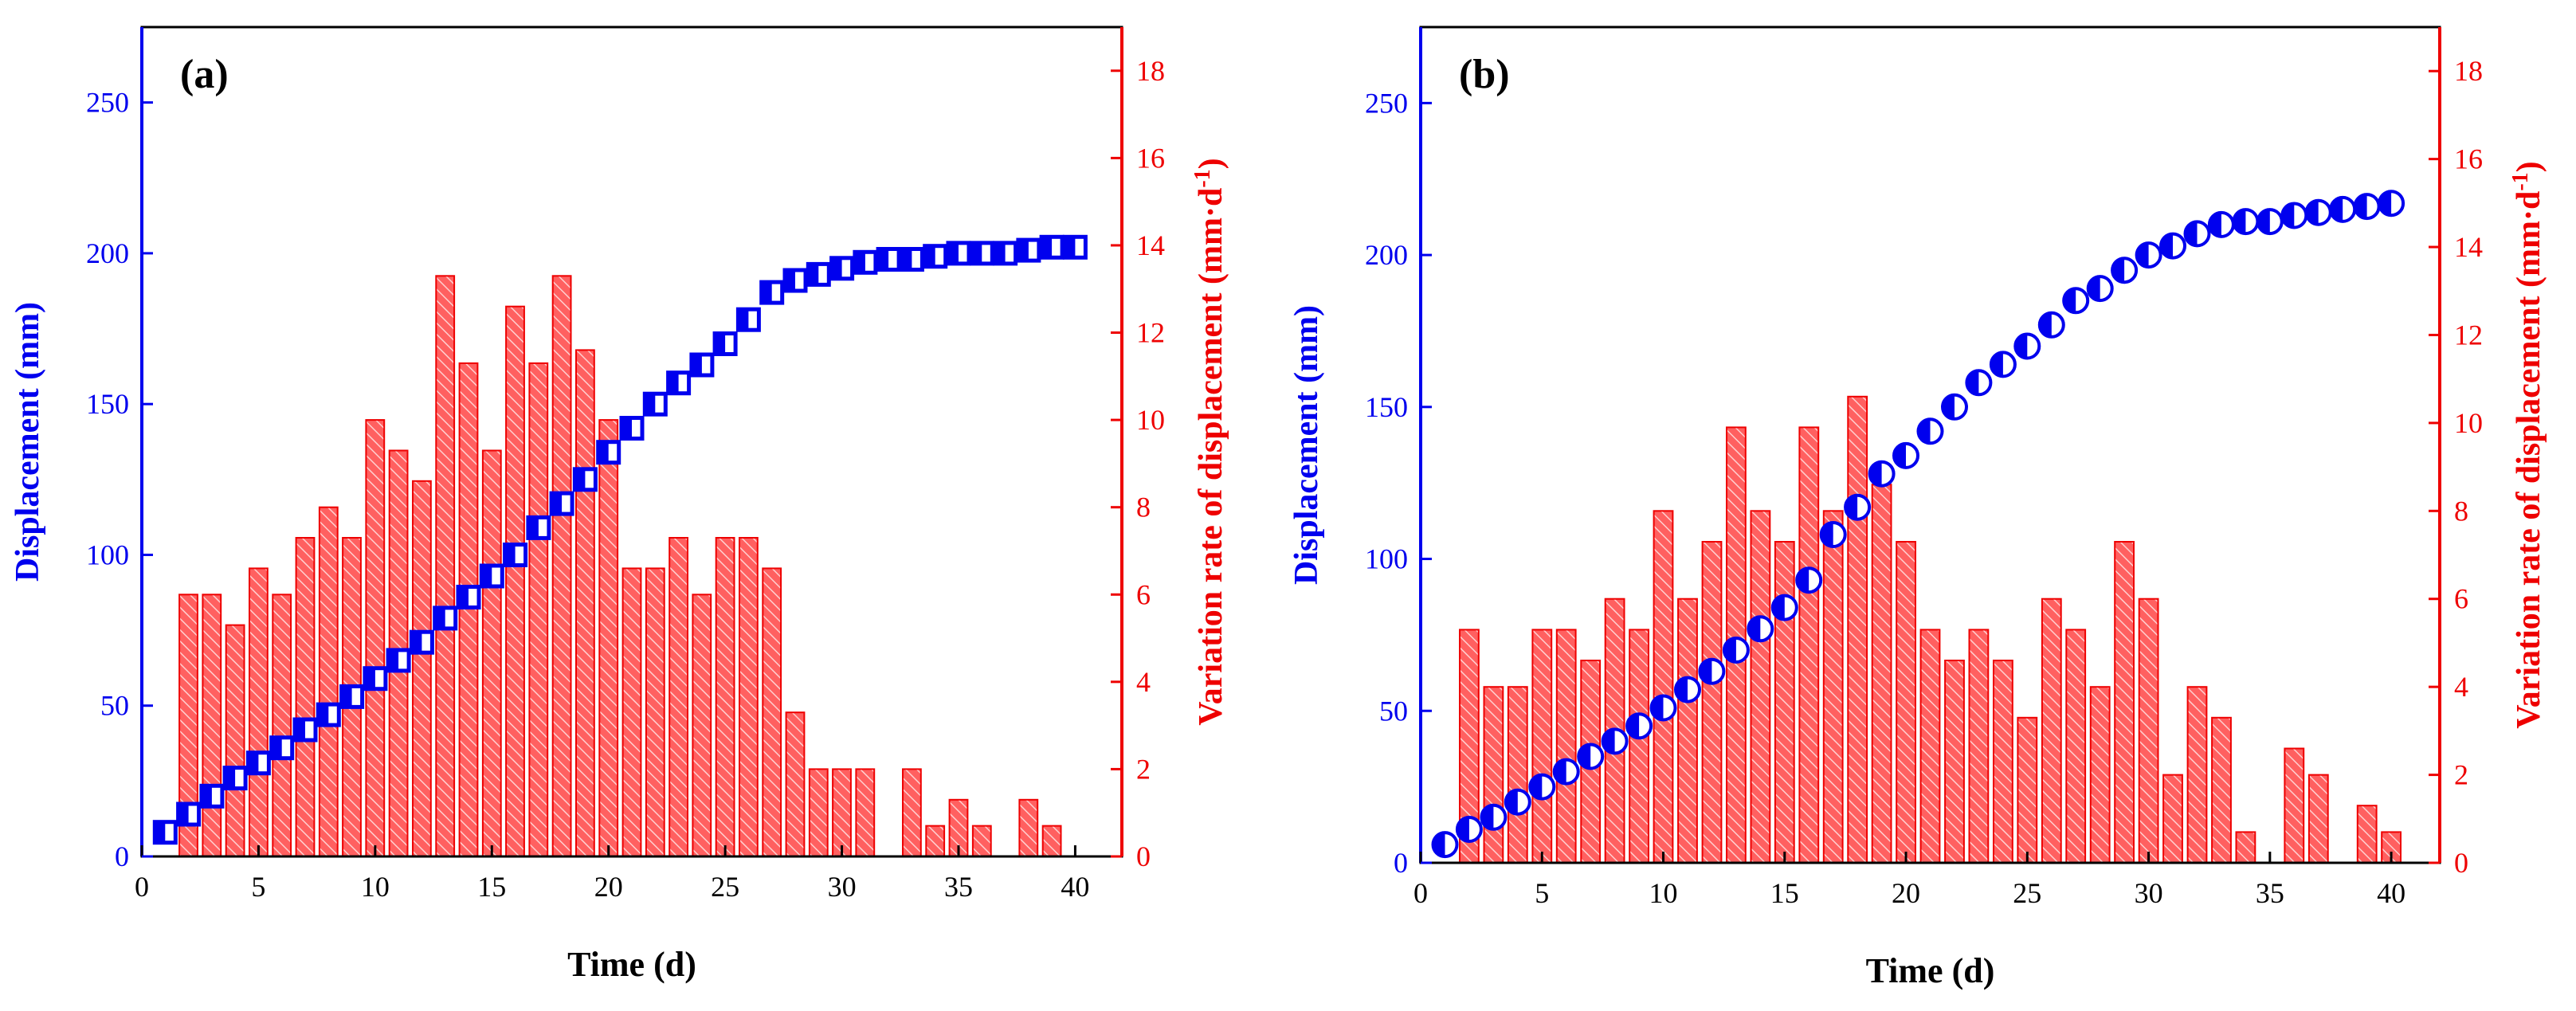  I want to click on y-right-tick-label: 2, so click(2461, 775).